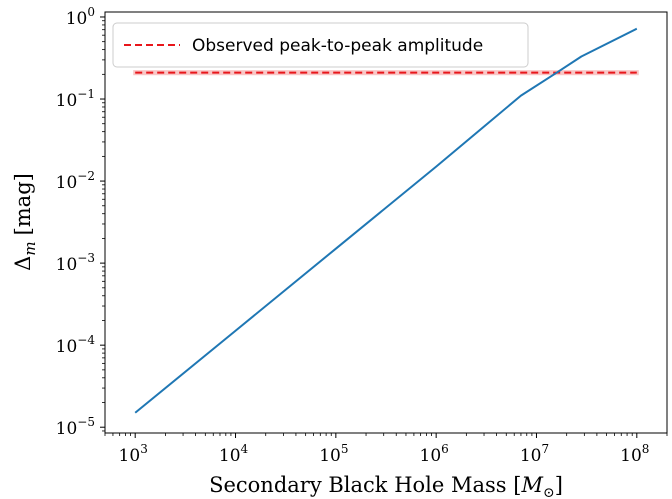 This screenshot has height=499, width=672. Describe the element at coordinates (80, 222) in the screenshot. I see `y-axis: 10⁻⁵ 10⁻⁴ 10⁻³ 10⁻² 10⁻¹ 10⁰` at that location.